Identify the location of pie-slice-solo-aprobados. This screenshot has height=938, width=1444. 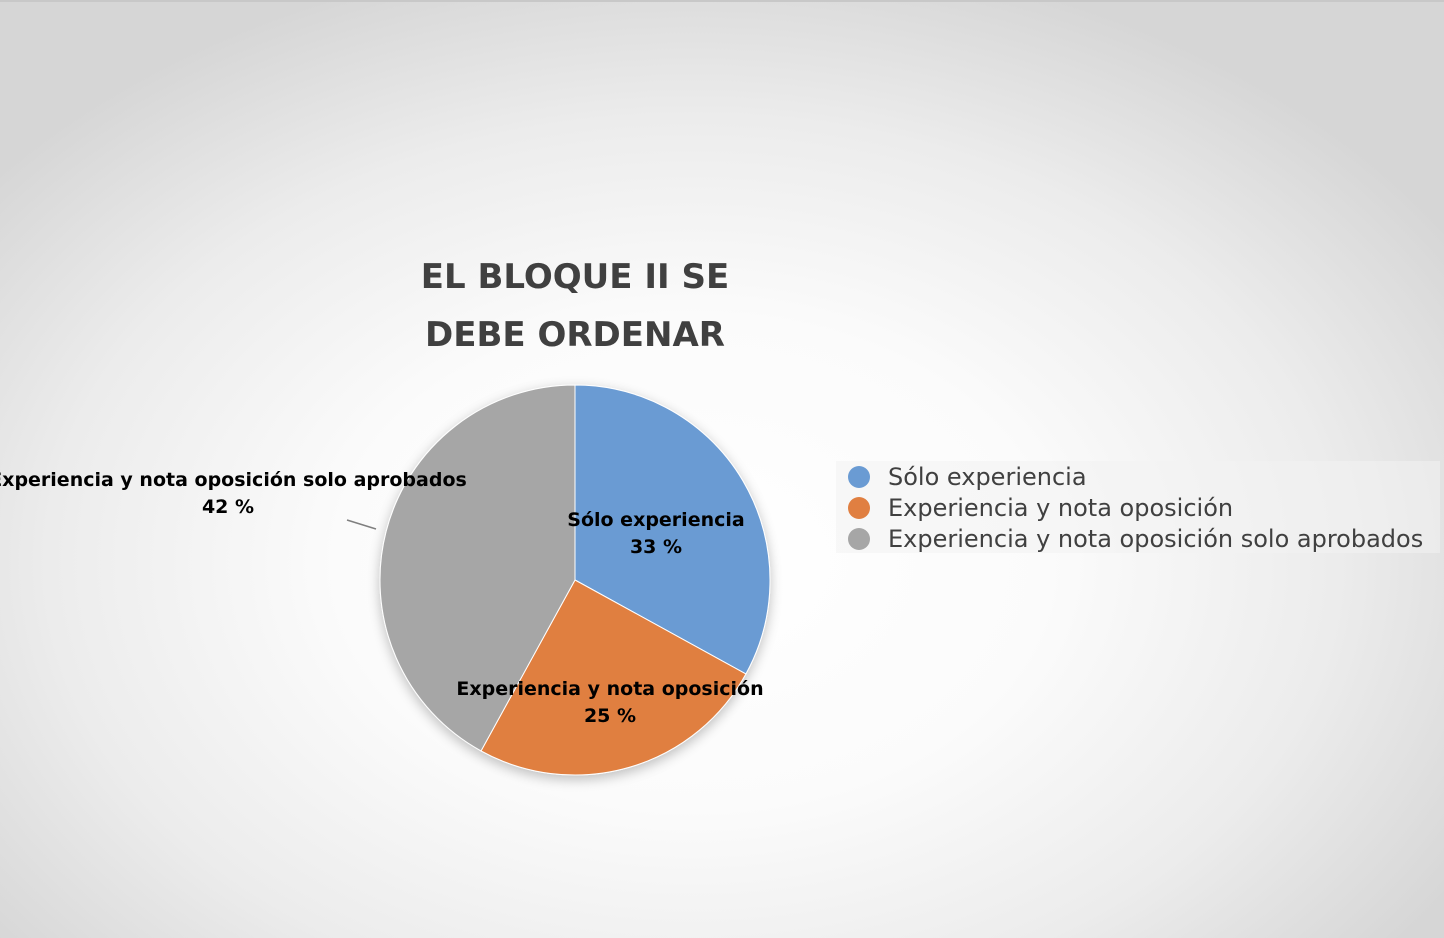
(477, 568).